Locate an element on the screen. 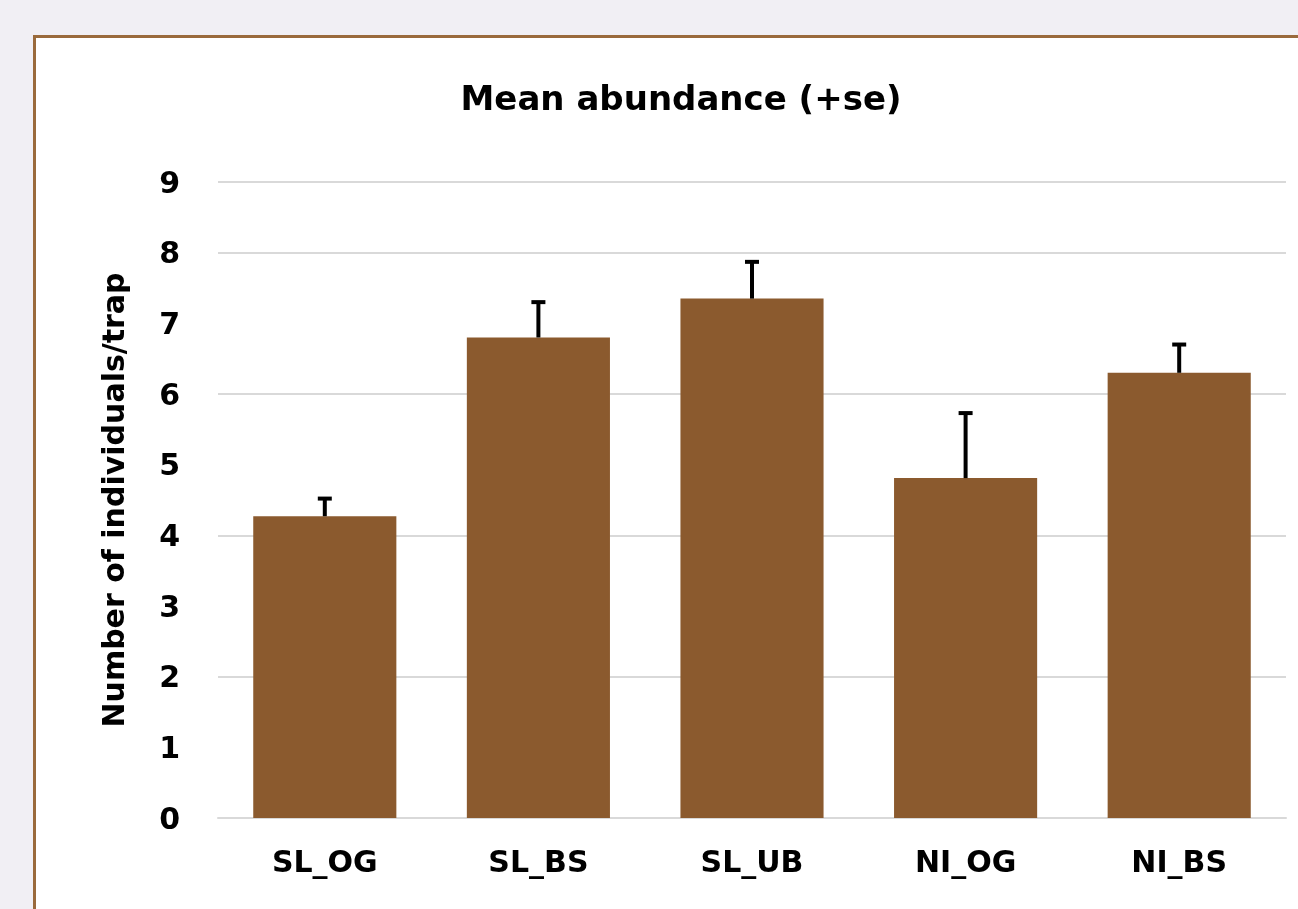 This screenshot has height=909, width=1298. y-tick-label: 0 is located at coordinates (169, 818).